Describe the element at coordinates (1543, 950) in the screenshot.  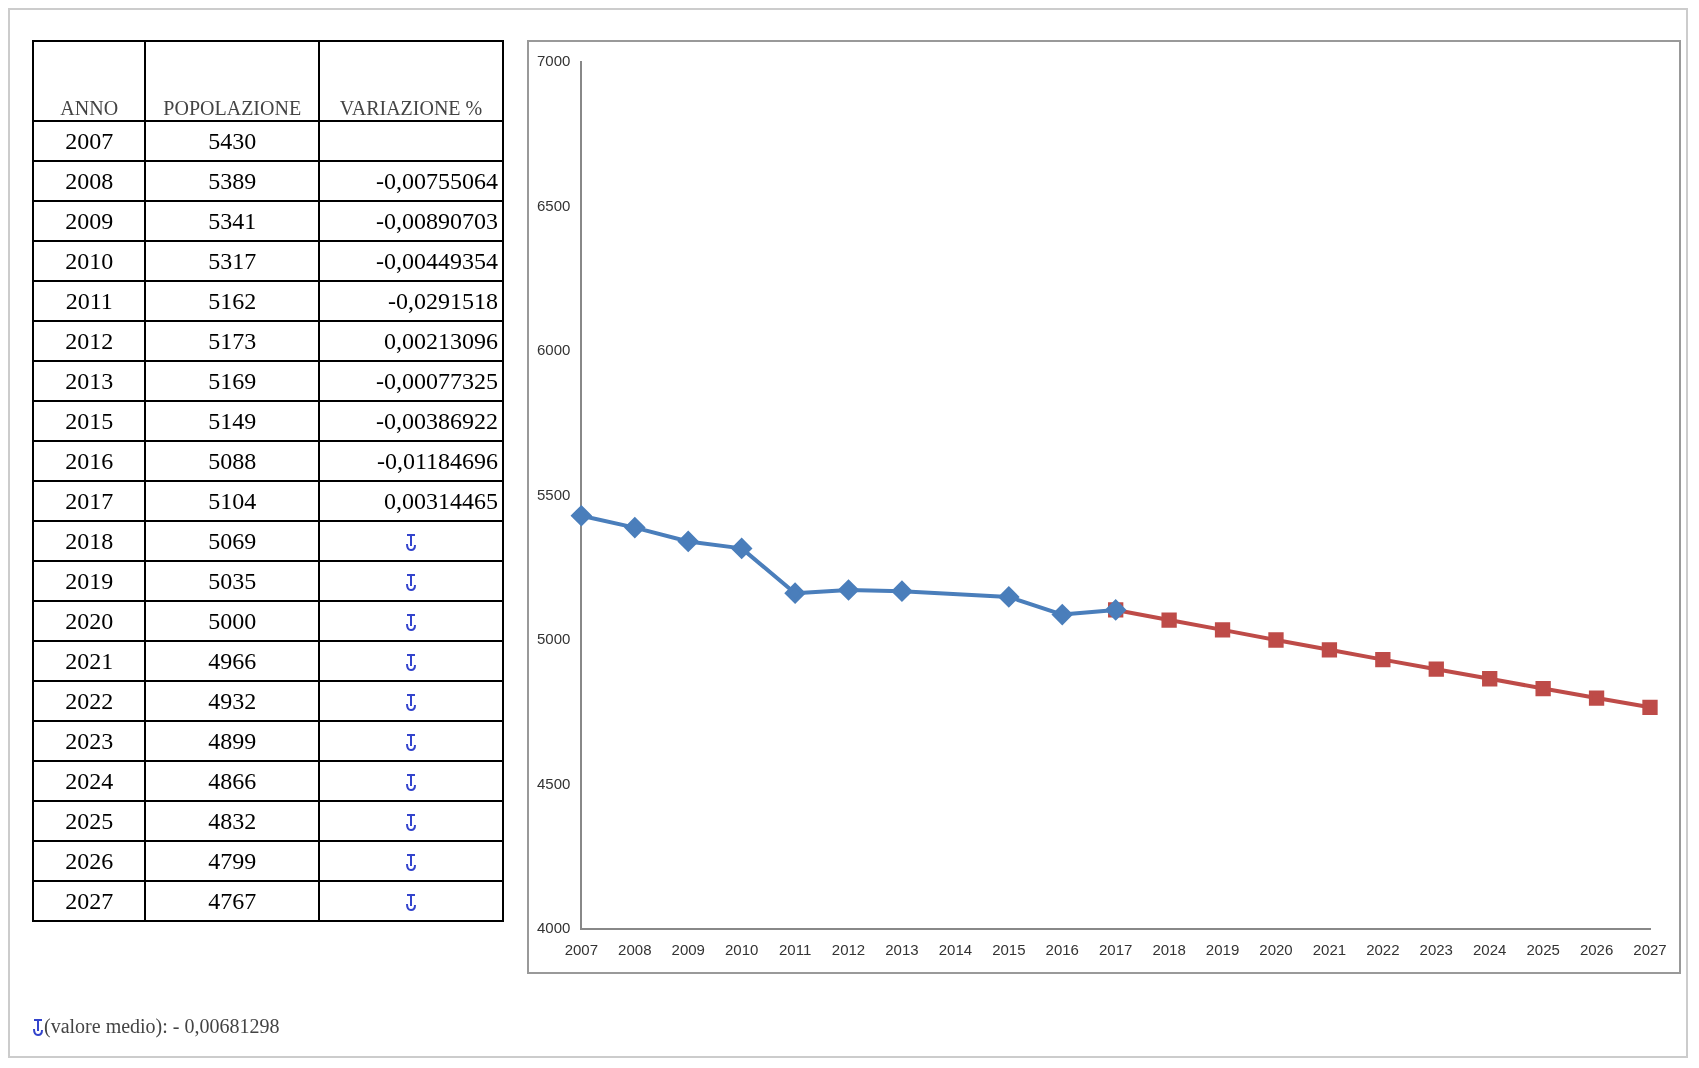
I see `x-tick-label: 2025` at that location.